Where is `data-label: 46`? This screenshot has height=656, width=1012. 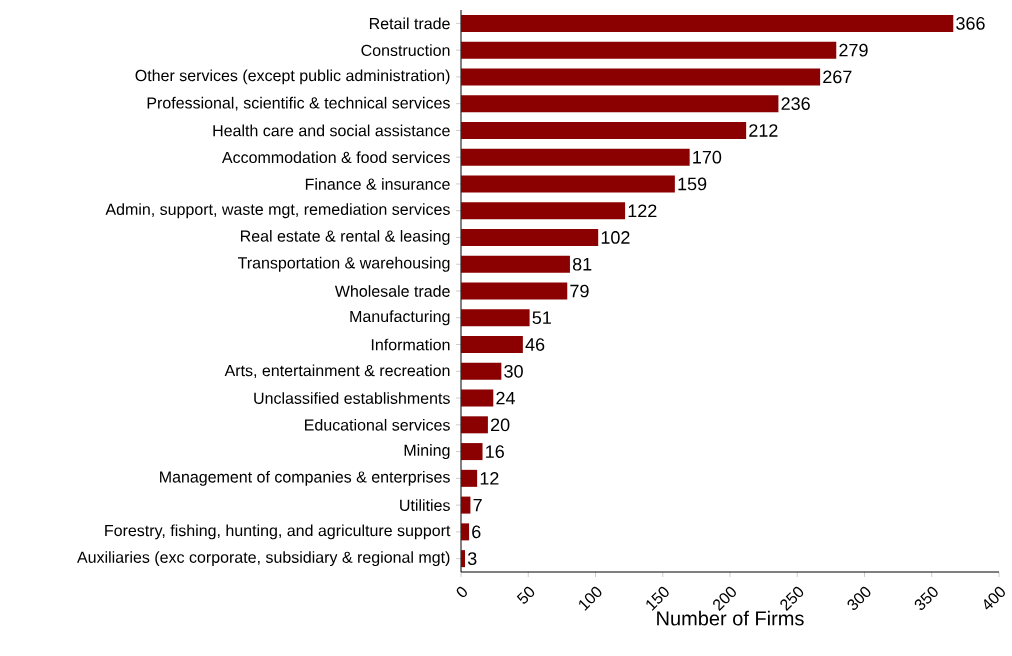 data-label: 46 is located at coordinates (535, 344).